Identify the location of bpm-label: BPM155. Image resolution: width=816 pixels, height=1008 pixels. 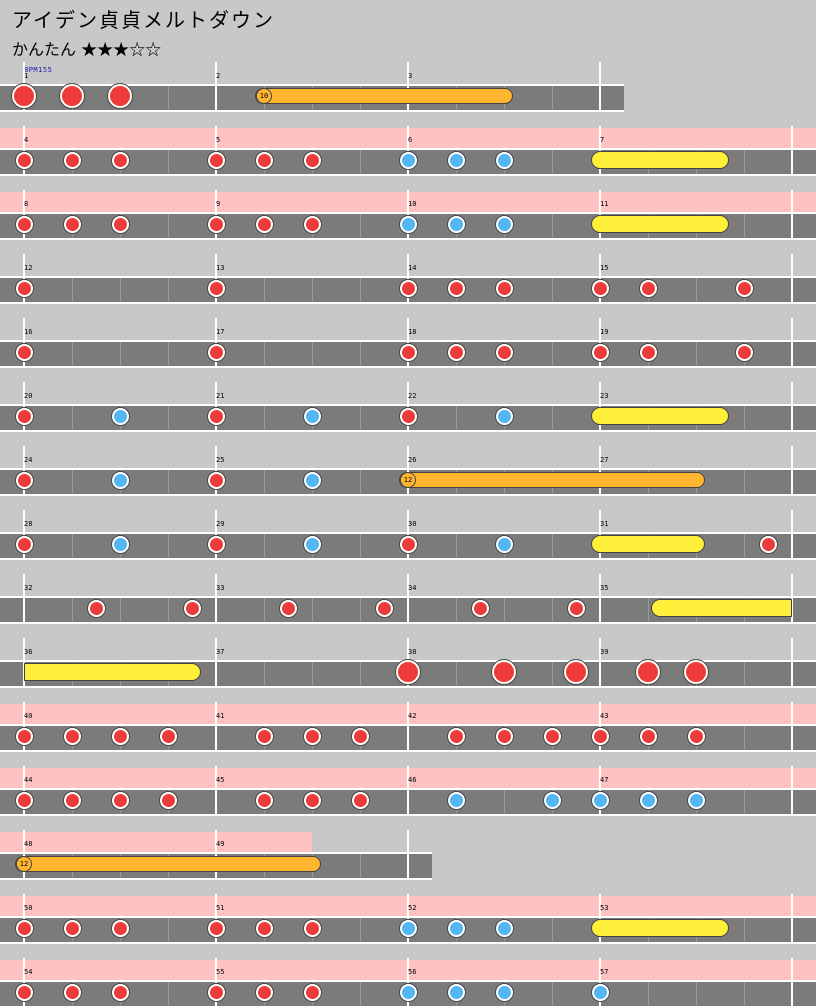
(38, 70).